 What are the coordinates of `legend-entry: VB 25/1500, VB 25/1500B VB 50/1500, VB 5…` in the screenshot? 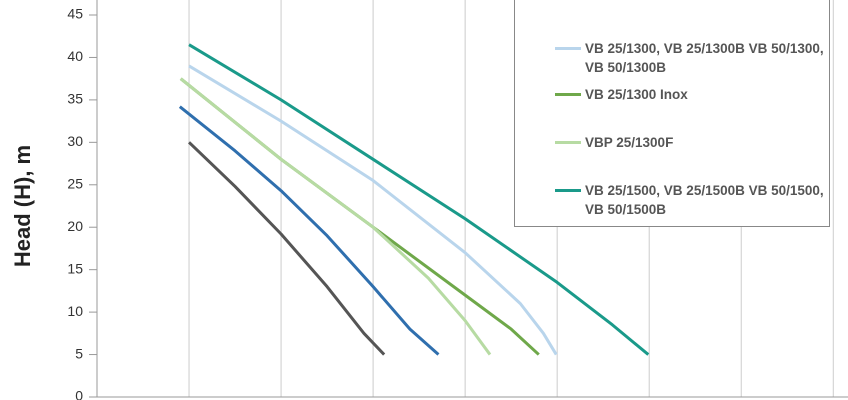 It's located at (690, 200).